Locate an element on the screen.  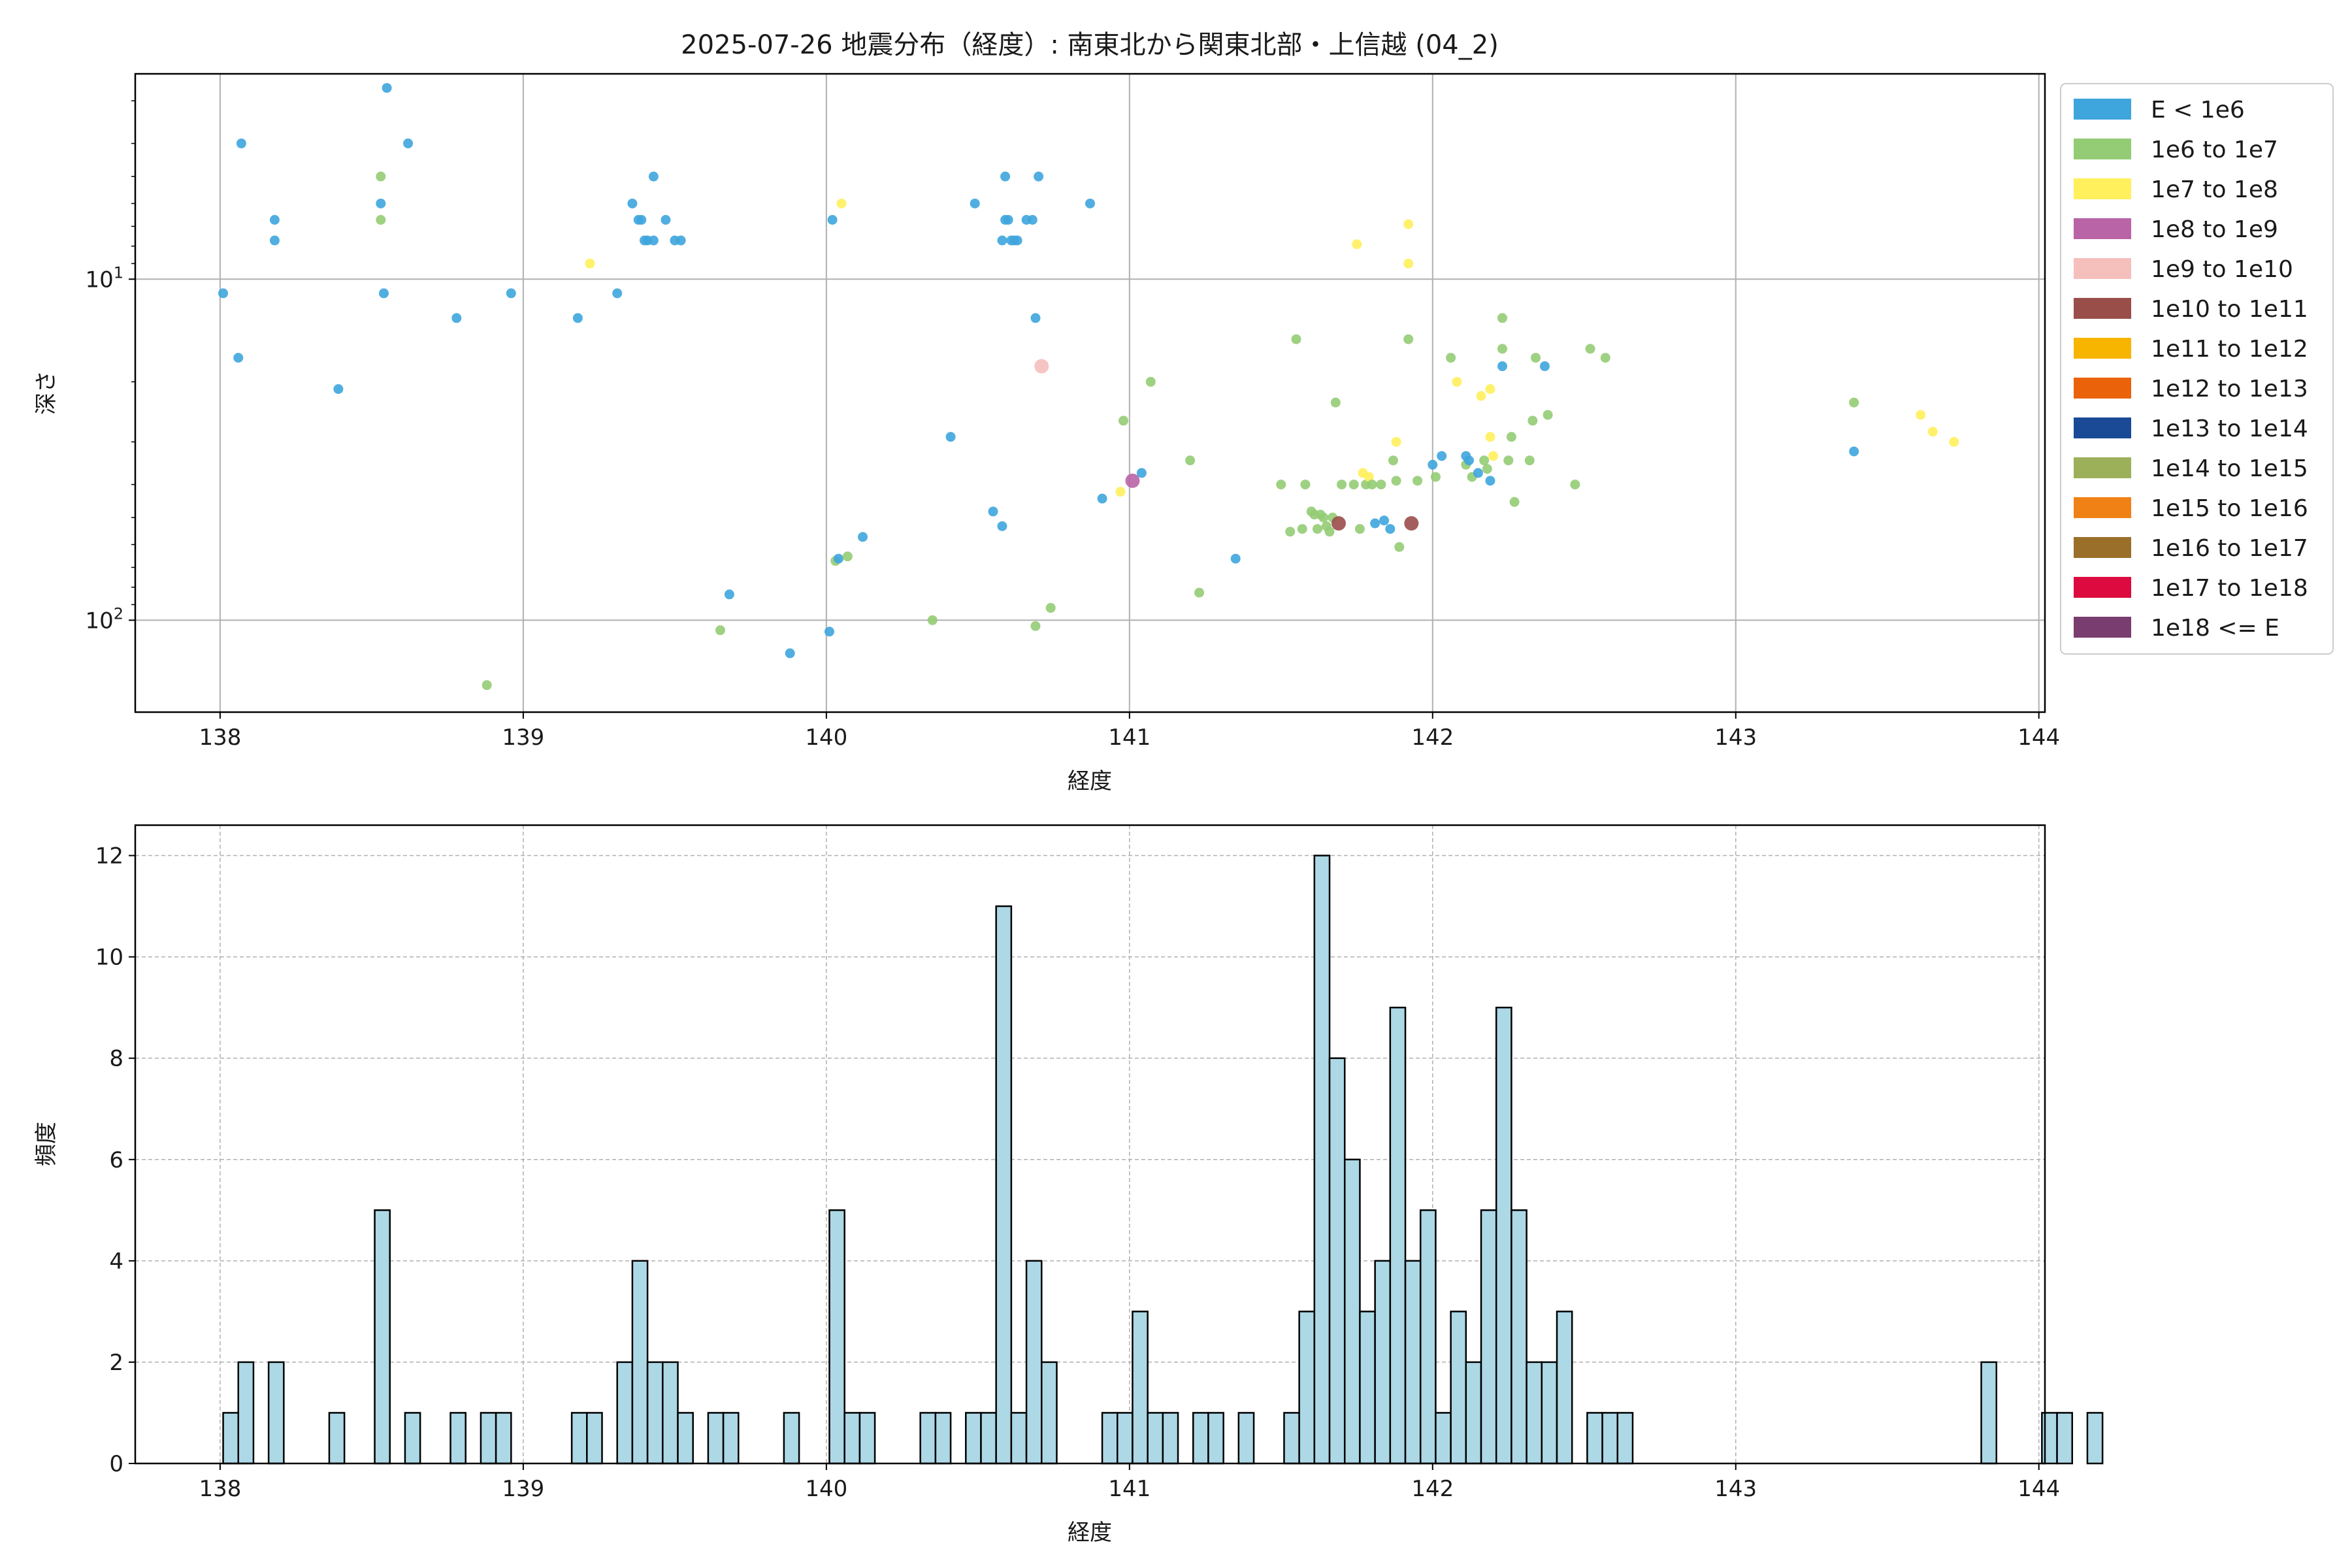
scatter-x-tick-label: 143 is located at coordinates (1735, 738).